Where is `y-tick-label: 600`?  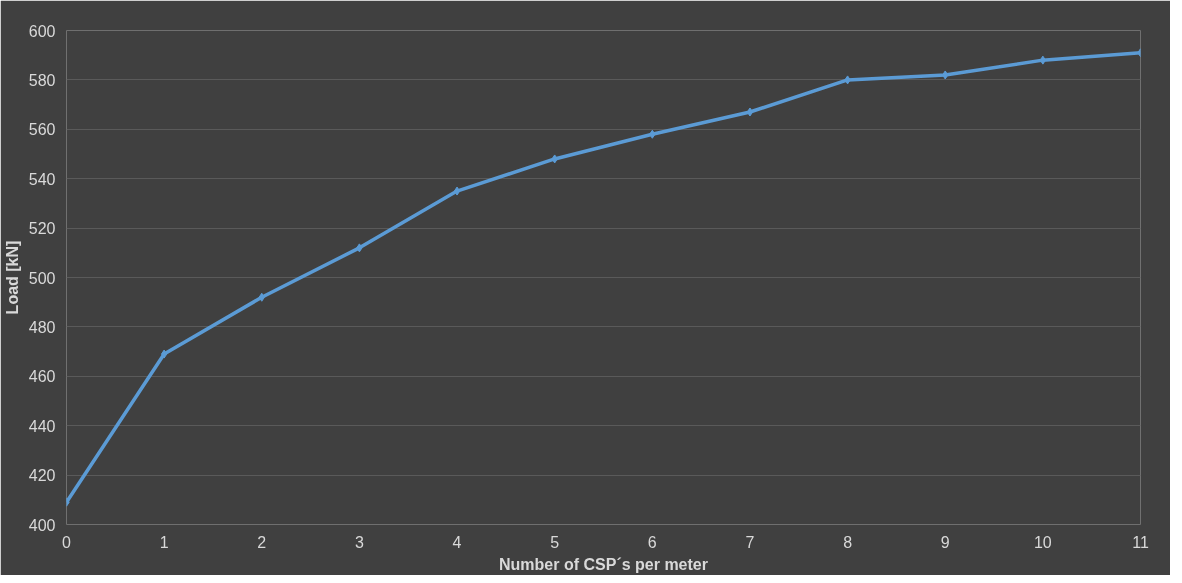 y-tick-label: 600 is located at coordinates (42, 31).